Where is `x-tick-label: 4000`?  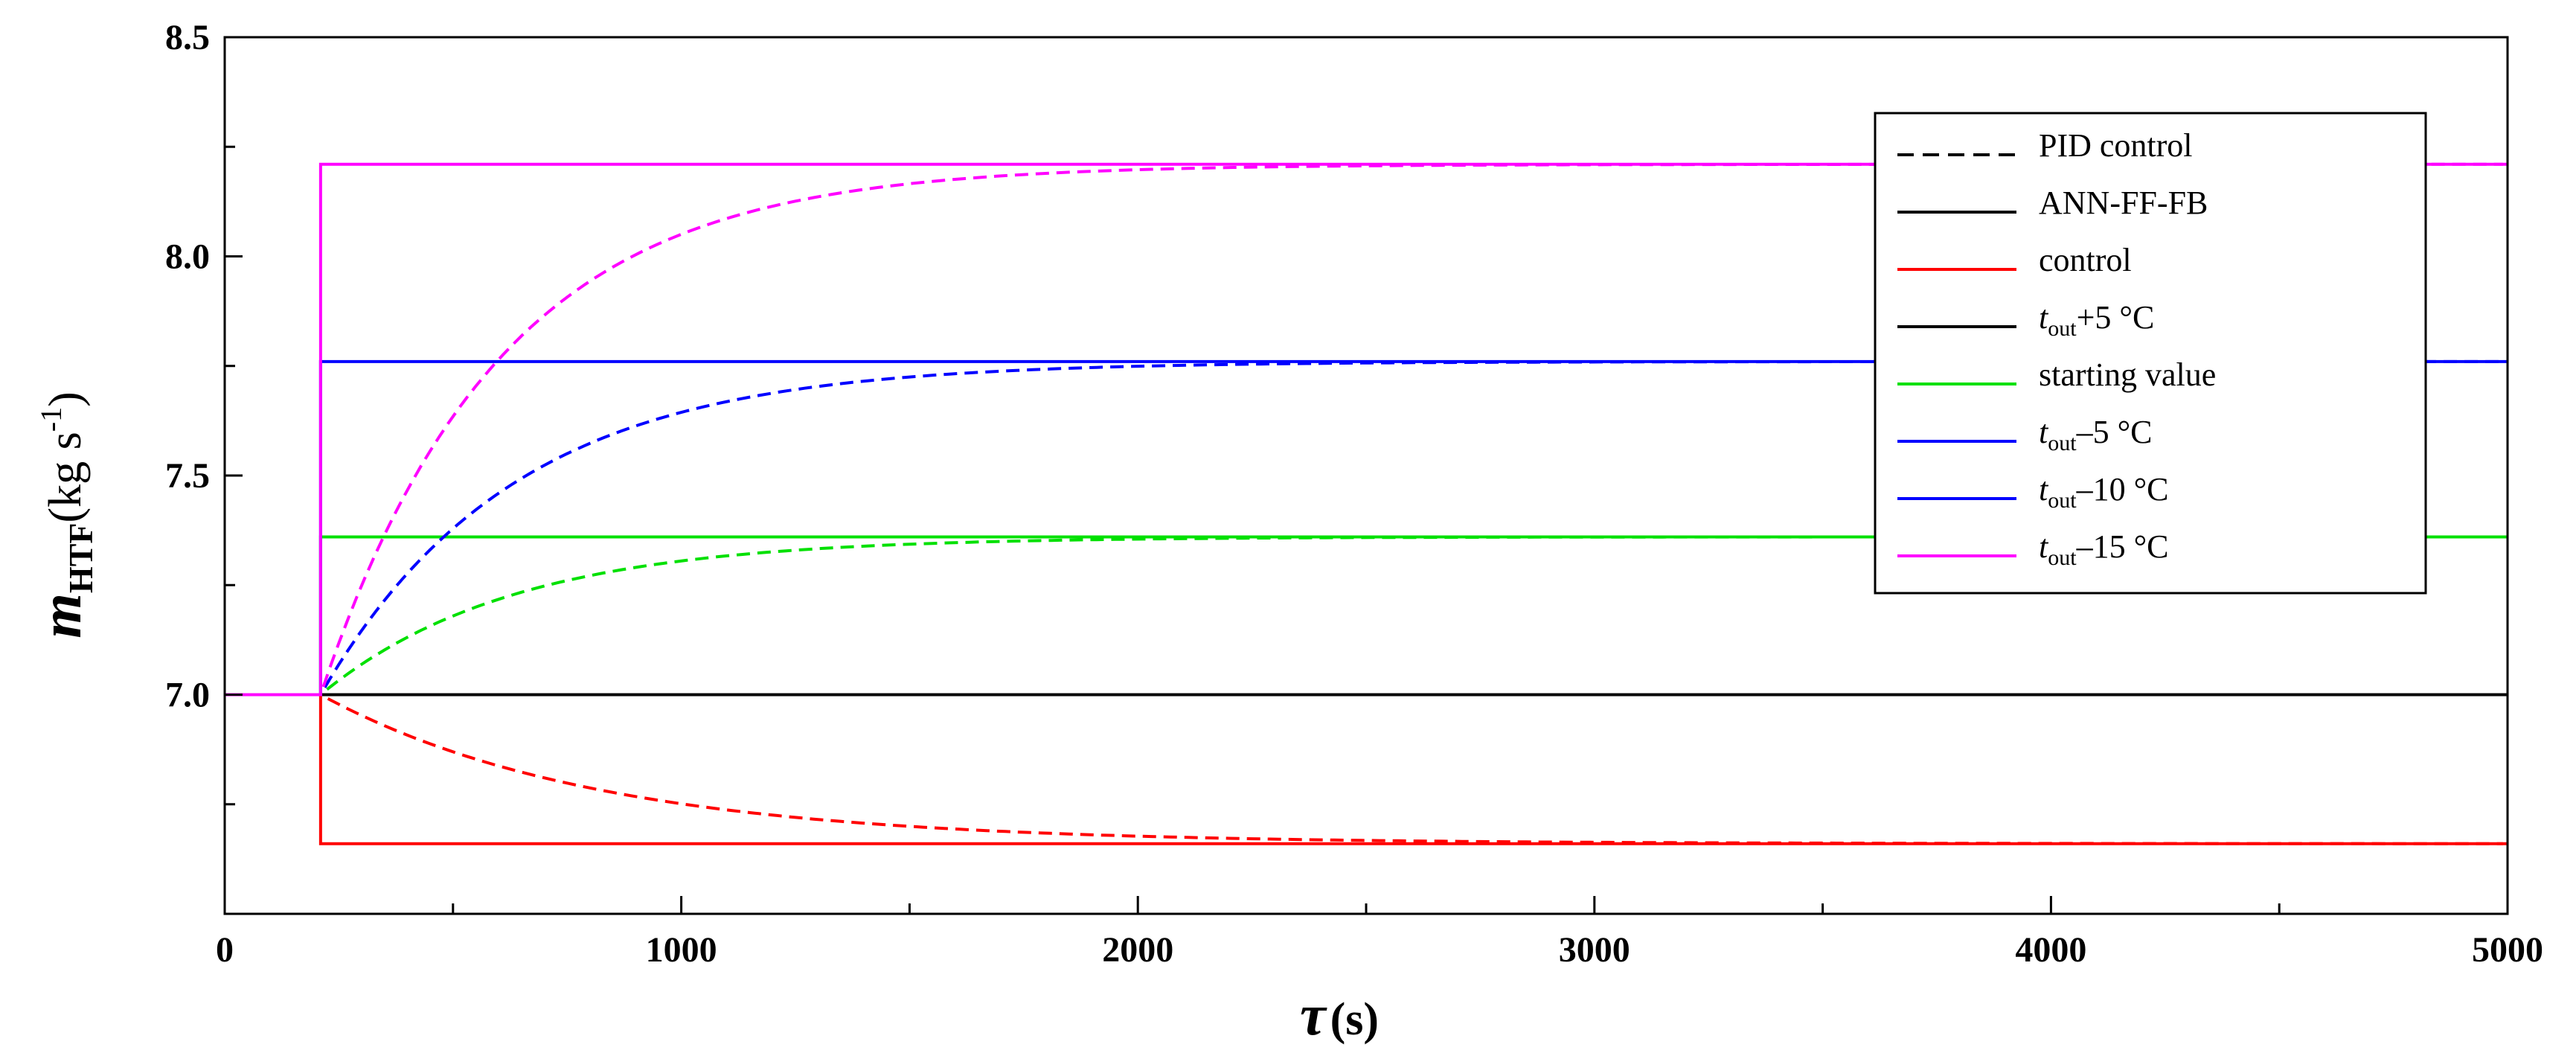 x-tick-label: 4000 is located at coordinates (2050, 950).